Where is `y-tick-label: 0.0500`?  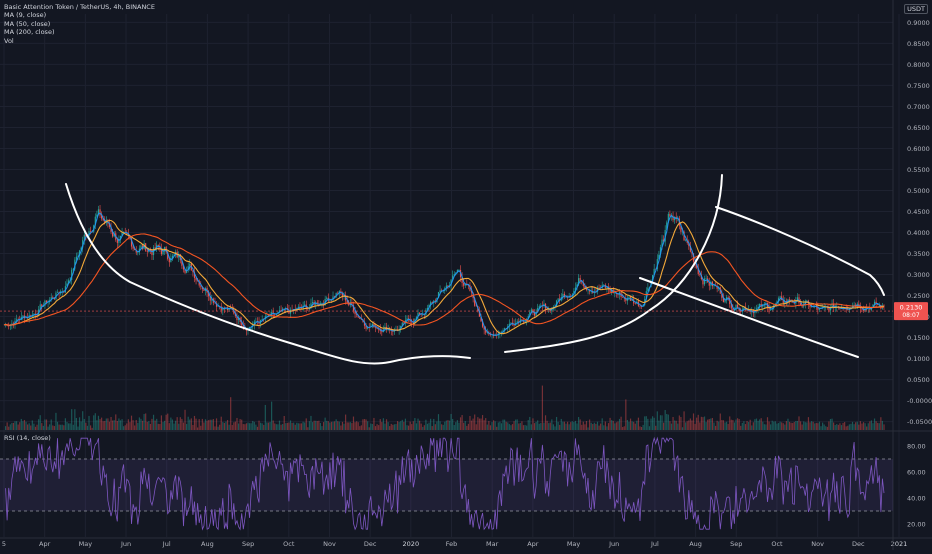
y-tick-label: 0.0500 is located at coordinates (918, 380).